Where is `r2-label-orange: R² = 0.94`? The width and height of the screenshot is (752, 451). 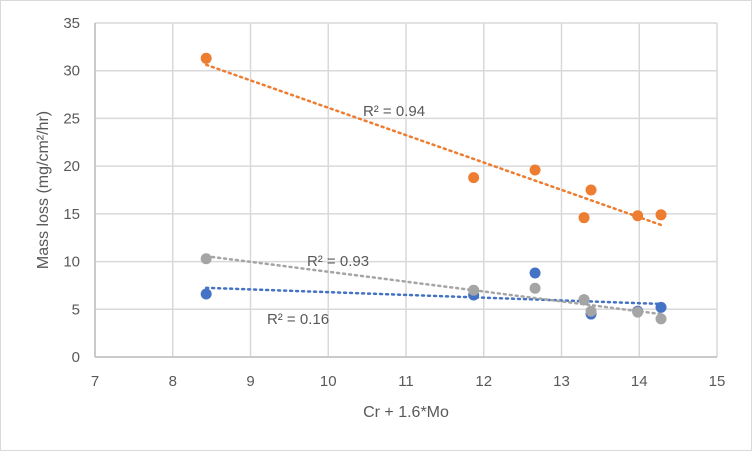 r2-label-orange: R² = 0.94 is located at coordinates (394, 111).